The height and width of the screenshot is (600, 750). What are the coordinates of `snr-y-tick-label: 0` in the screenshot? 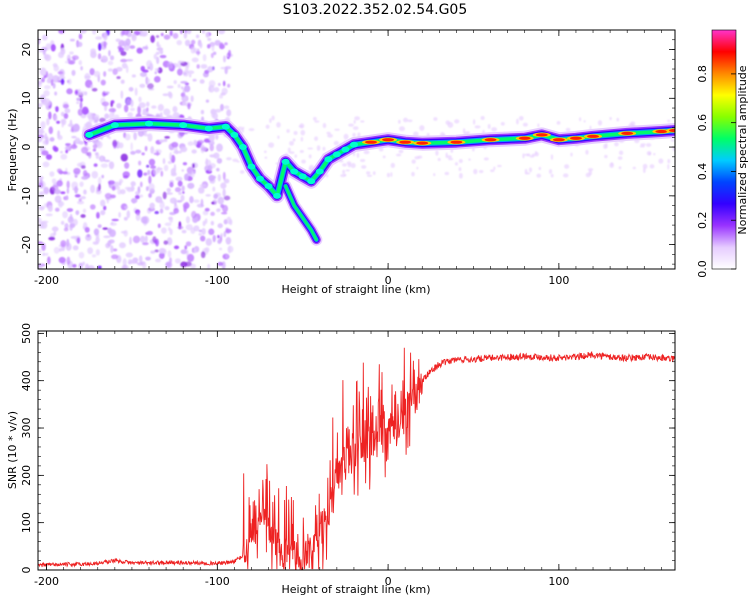 It's located at (26, 570).